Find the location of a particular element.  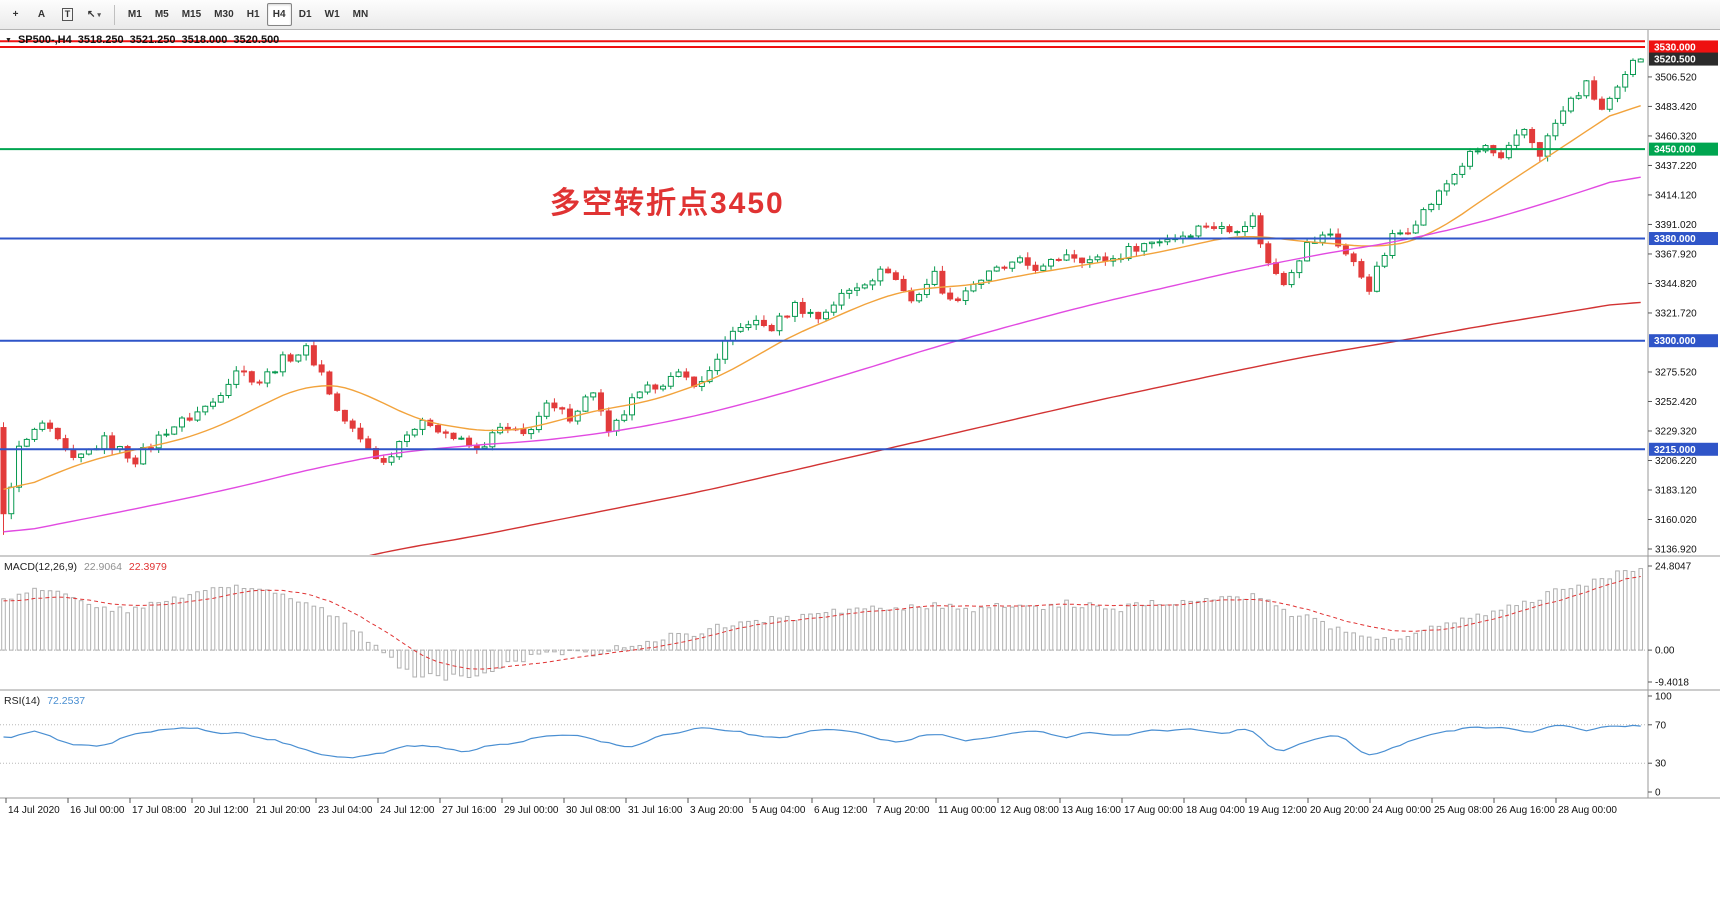

draw-arrows-tool-button: ↖ ▾ is located at coordinates (94, 14).